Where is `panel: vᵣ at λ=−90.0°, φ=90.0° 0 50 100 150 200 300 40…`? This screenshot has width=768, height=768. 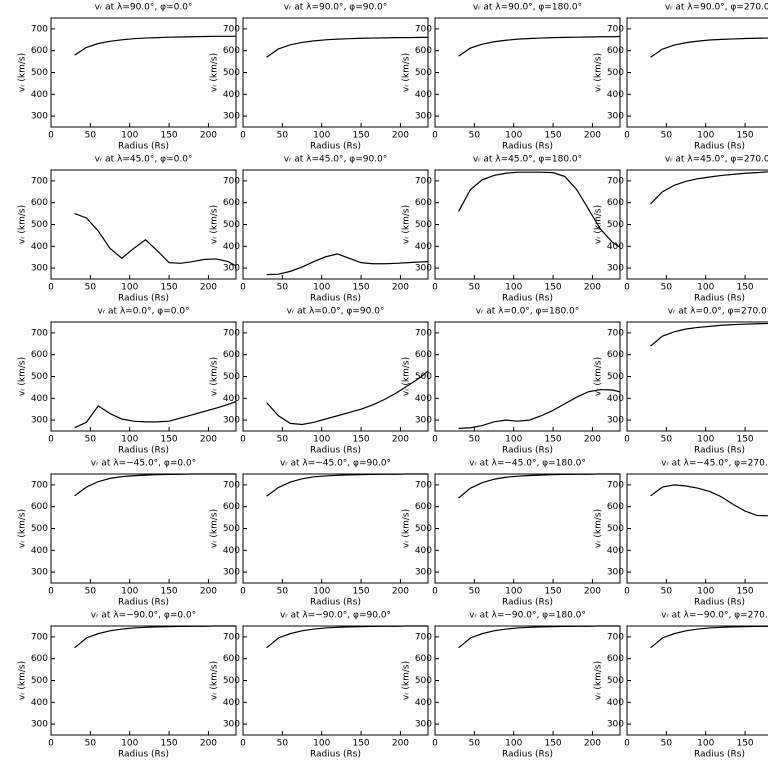 panel: vᵣ at λ=−90.0°, φ=90.0° 0 50 100 150 200 300 40… is located at coordinates (319, 685).